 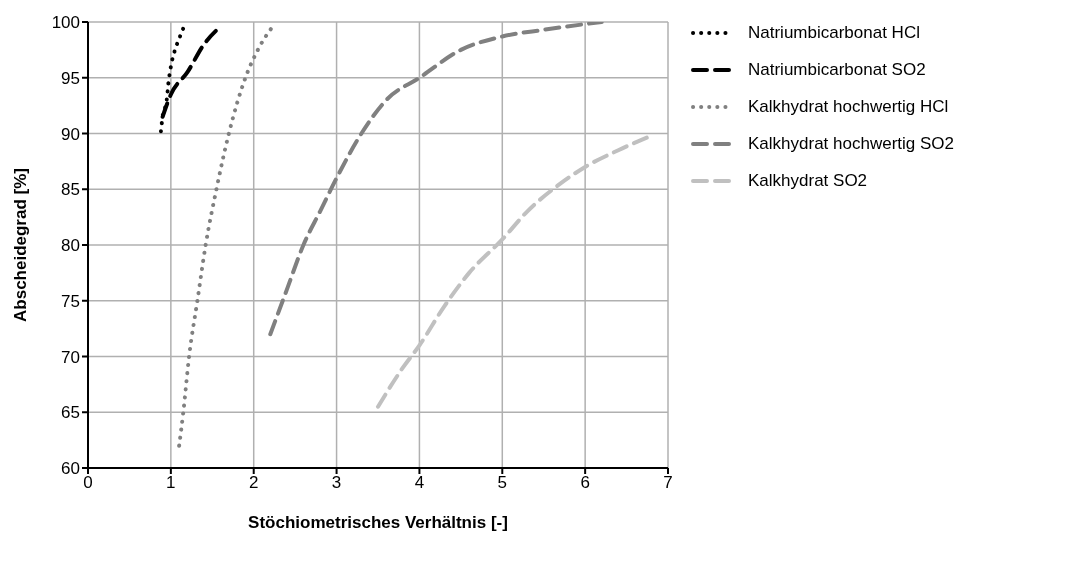 What do you see at coordinates (419, 483) in the screenshot?
I see `x-tick-label: 4` at bounding box center [419, 483].